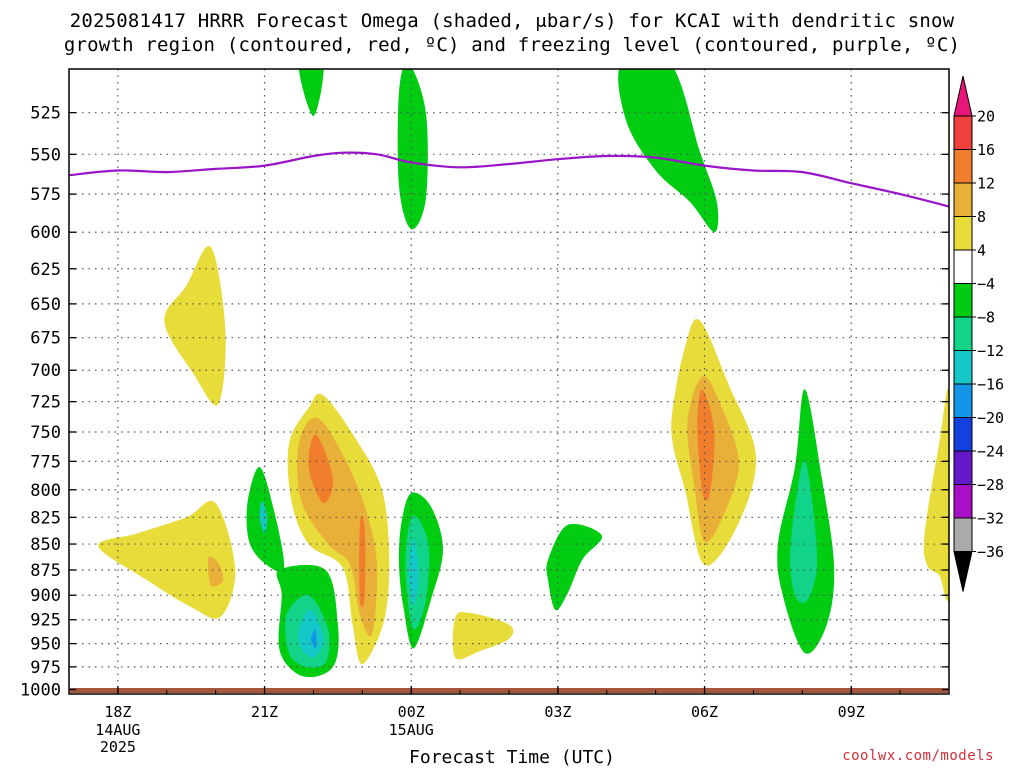 The height and width of the screenshot is (768, 1024). Describe the element at coordinates (986, 284) in the screenshot. I see `colorbar-label-5: −4` at that location.